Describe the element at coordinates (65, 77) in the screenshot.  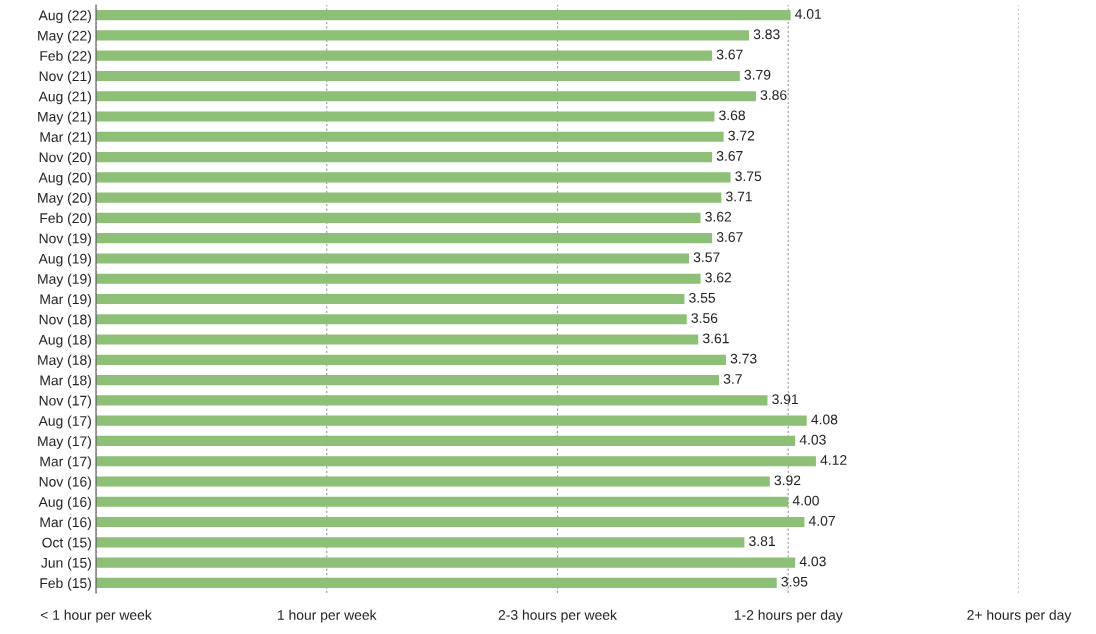
I see `y-tick-label: Nov (21)` at that location.